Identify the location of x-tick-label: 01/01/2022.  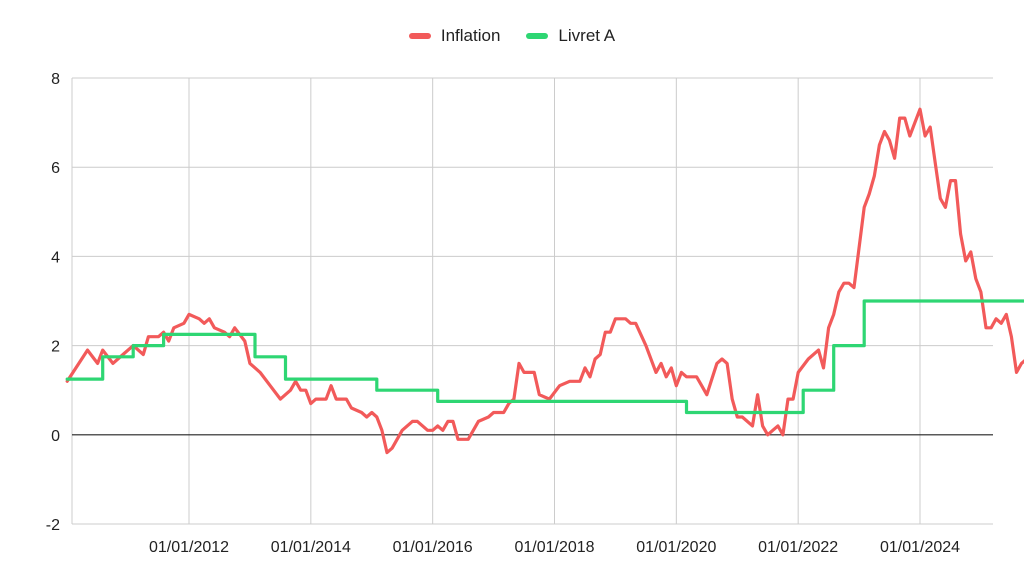
(798, 547).